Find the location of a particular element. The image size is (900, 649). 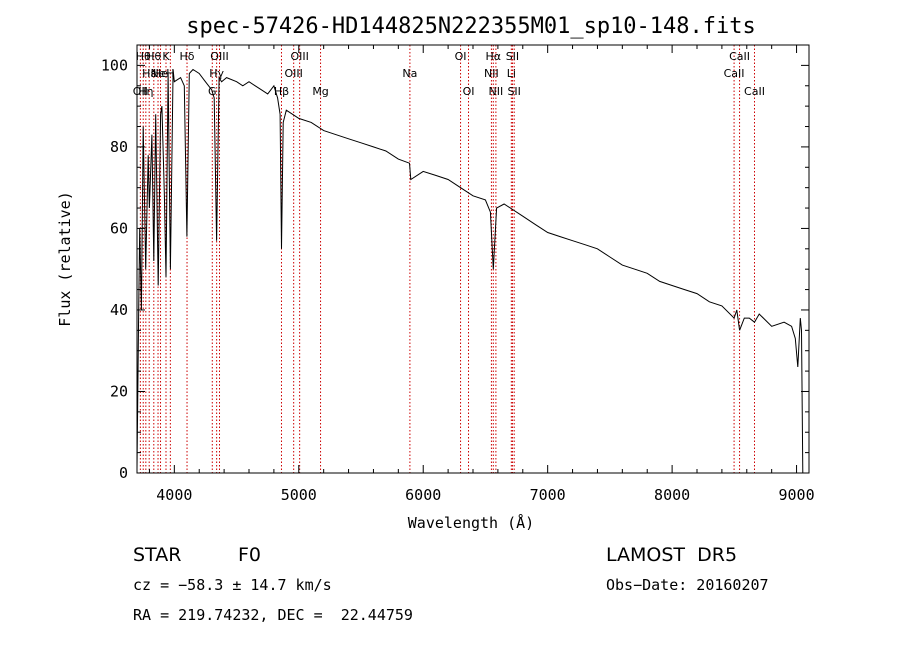

line-label-24: SII is located at coordinates (512, 56).